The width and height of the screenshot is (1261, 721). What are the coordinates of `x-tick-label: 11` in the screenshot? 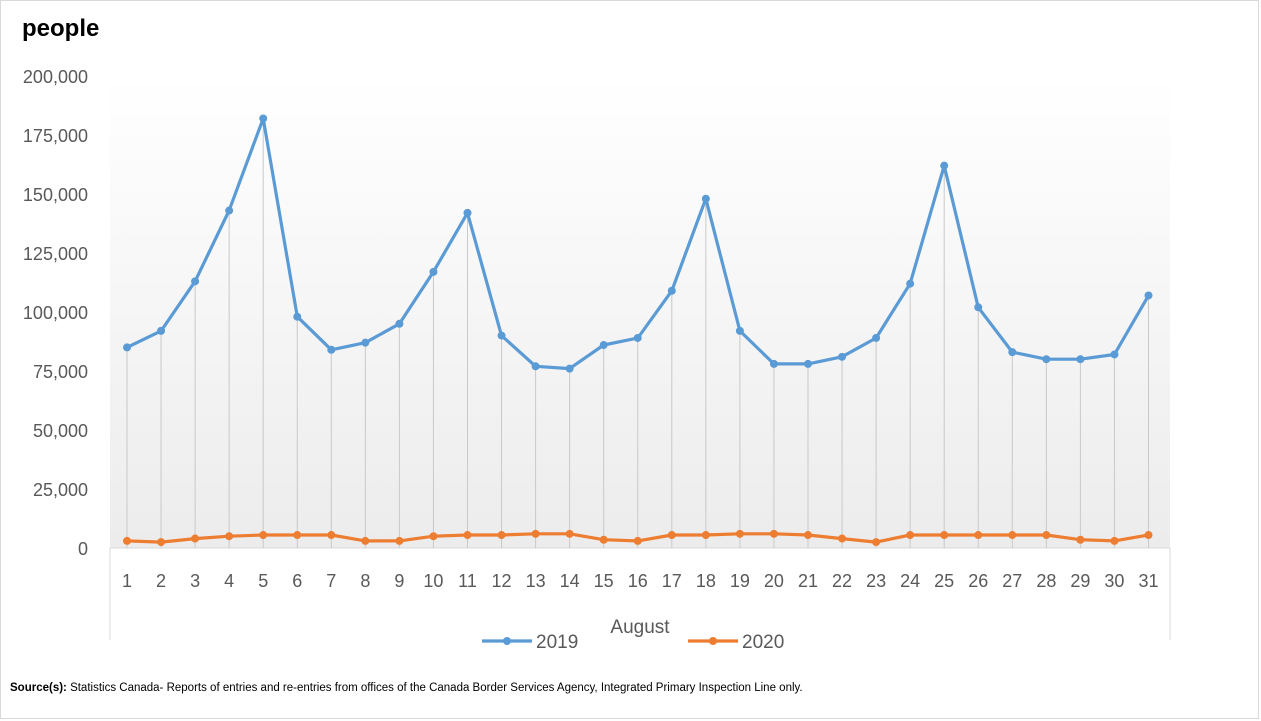 It's located at (467, 581).